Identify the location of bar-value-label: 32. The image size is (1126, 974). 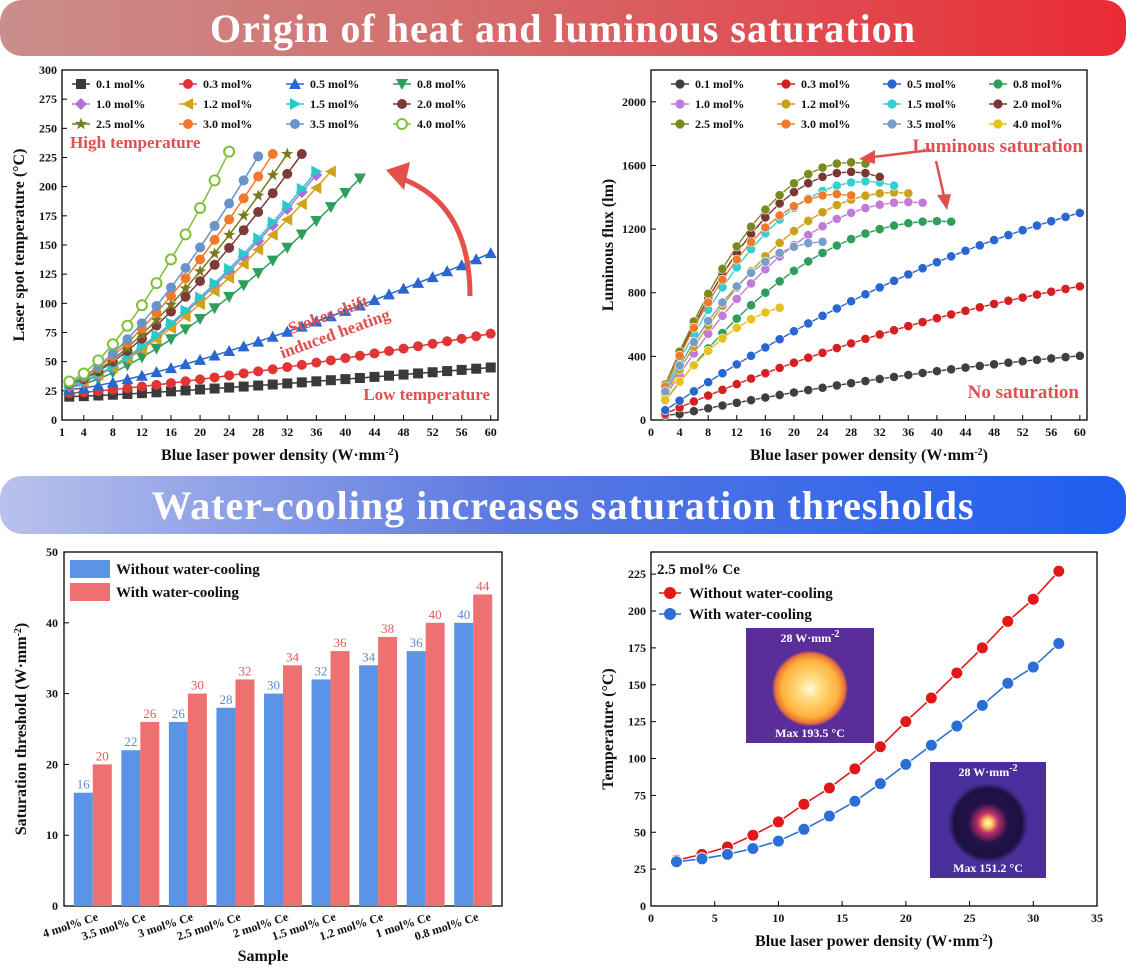
(244, 670).